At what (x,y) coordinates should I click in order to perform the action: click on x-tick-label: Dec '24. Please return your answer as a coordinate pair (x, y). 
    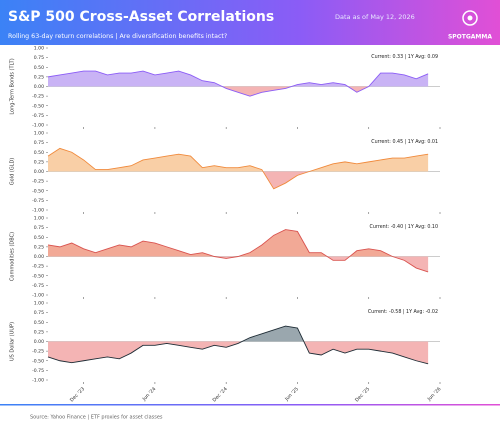
    Looking at the image, I should click on (220, 394).